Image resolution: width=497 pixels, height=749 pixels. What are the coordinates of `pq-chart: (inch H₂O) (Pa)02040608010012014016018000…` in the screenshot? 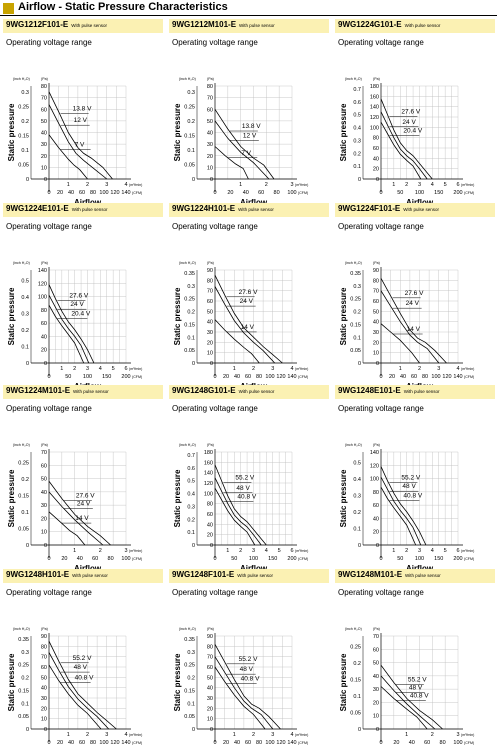 It's located at (406, 142).